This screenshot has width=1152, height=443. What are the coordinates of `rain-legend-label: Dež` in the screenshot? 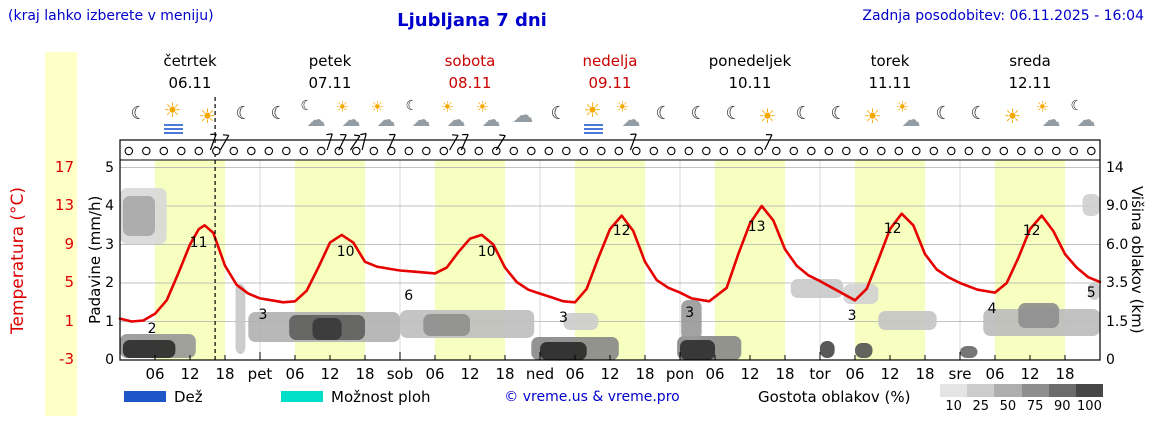 It's located at (188, 397).